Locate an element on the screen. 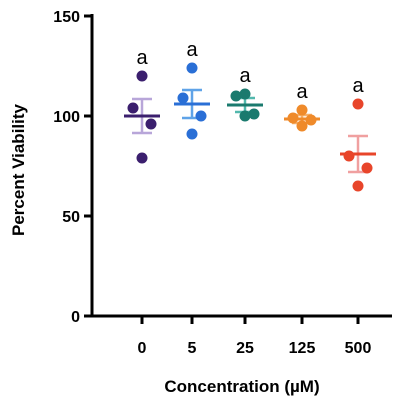 The height and width of the screenshot is (404, 407). y-axis: 0 50 100 150 is located at coordinates (73, 167).